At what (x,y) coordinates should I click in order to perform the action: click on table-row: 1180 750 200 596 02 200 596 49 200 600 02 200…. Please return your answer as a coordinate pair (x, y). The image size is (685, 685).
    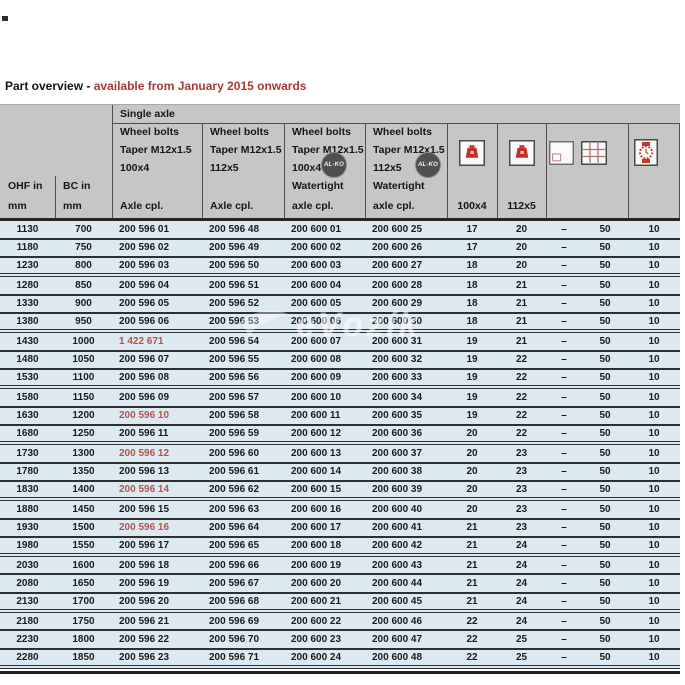
    Looking at the image, I should click on (340, 249).